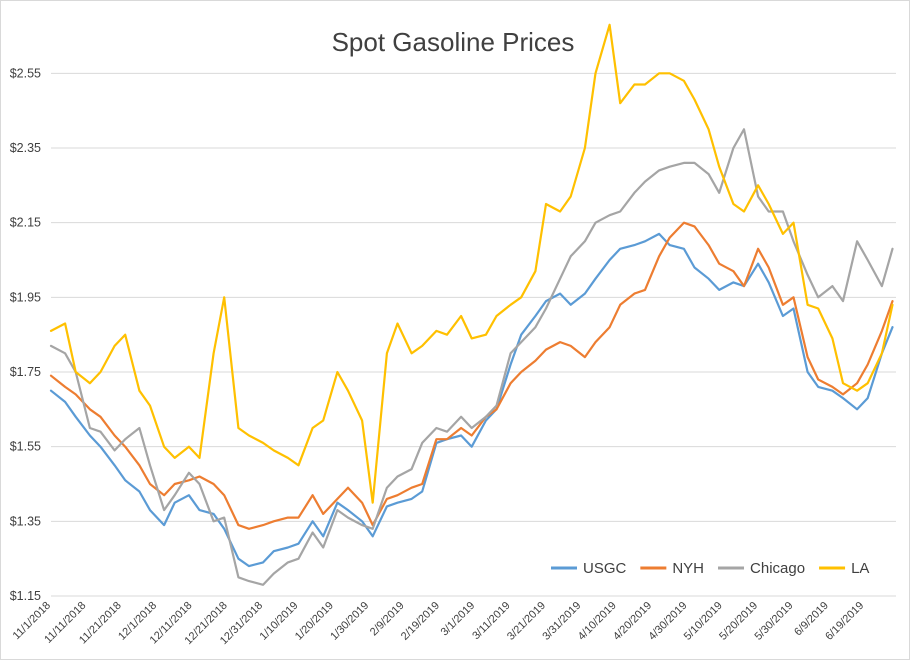 The width and height of the screenshot is (910, 660). What do you see at coordinates (844, 568) in the screenshot?
I see `legend-item-la: LA` at bounding box center [844, 568].